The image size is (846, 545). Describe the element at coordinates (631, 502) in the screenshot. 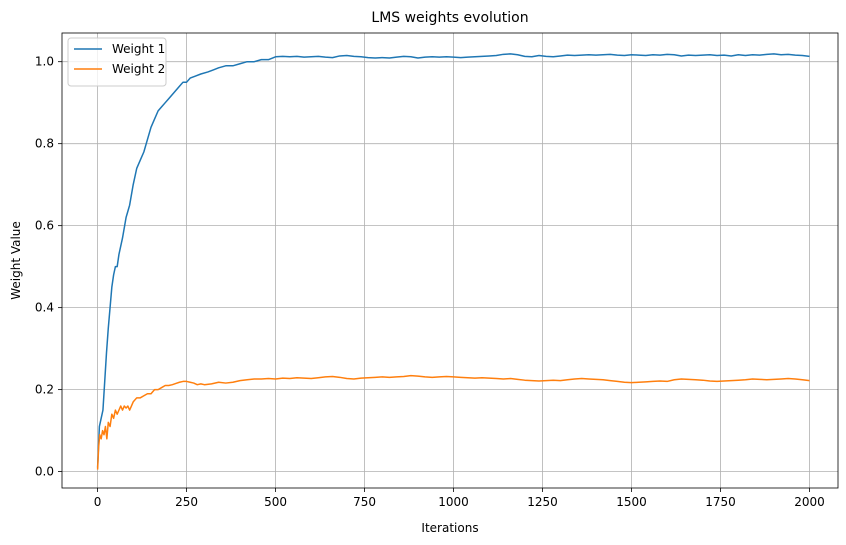

I see `x-tick-label: 1500` at that location.